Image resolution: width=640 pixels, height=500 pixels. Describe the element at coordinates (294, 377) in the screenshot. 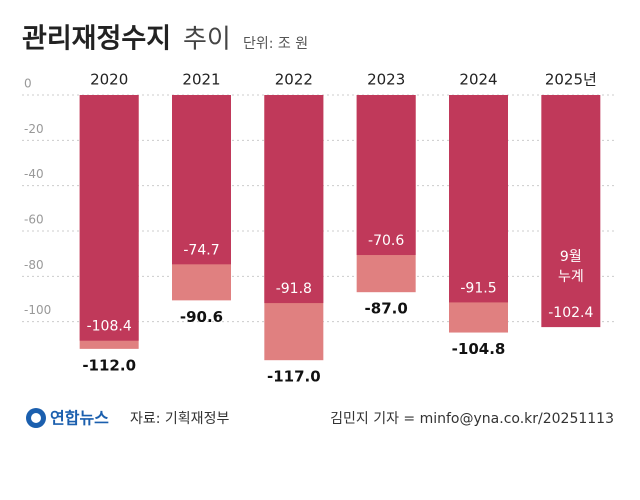

I see `value-label: -117.0` at that location.